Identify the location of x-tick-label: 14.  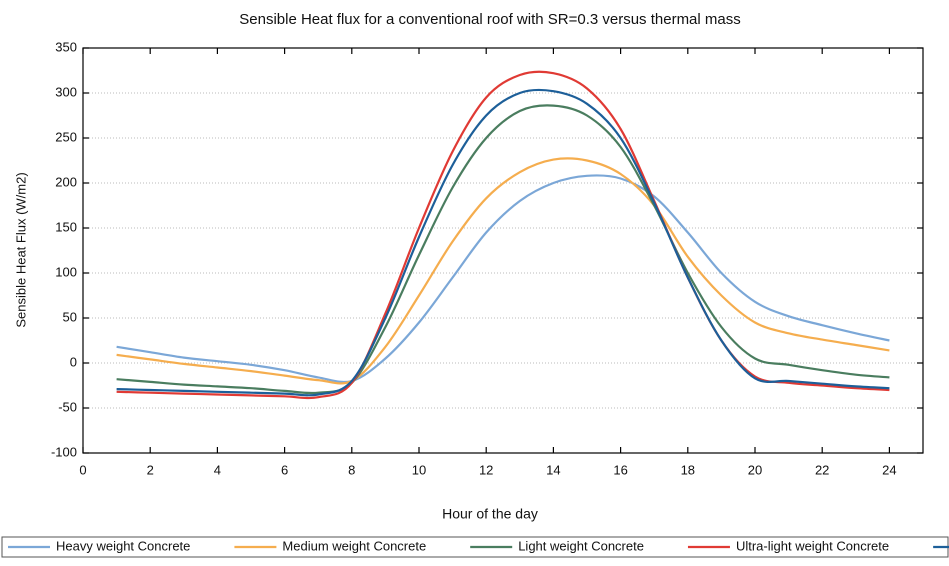
(553, 469).